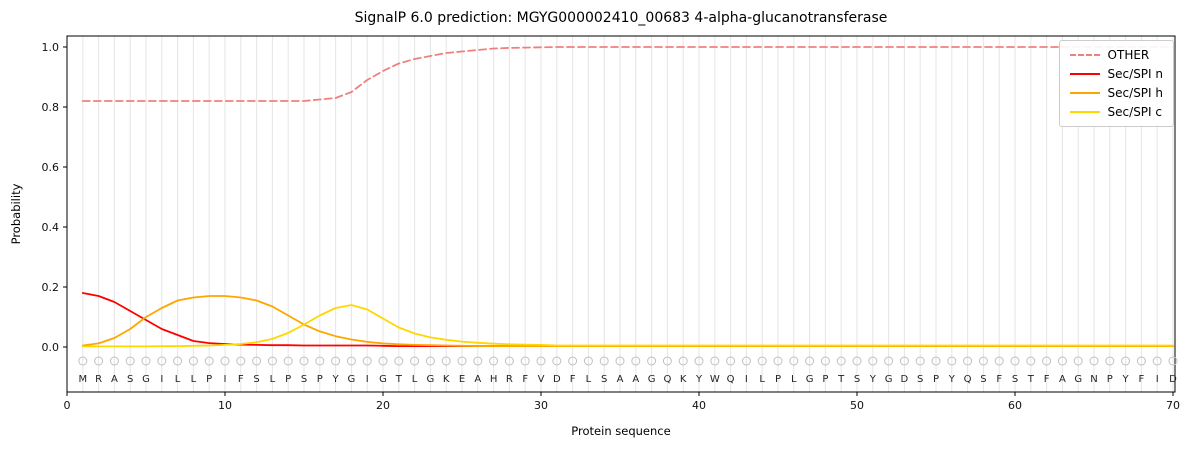 The height and width of the screenshot is (450, 1200). Describe the element at coordinates (541, 379) in the screenshot. I see `svg-text: V` at that location.